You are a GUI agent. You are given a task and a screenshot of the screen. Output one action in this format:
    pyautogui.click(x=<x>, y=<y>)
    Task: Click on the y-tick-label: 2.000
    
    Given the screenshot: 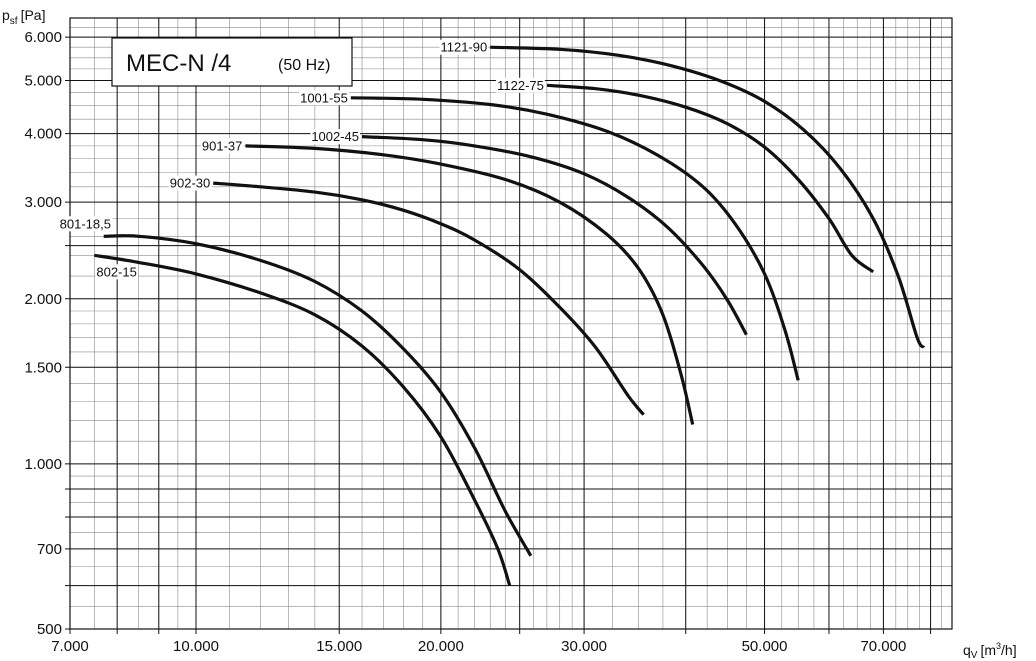 What is the action you would take?
    pyautogui.click(x=43, y=299)
    